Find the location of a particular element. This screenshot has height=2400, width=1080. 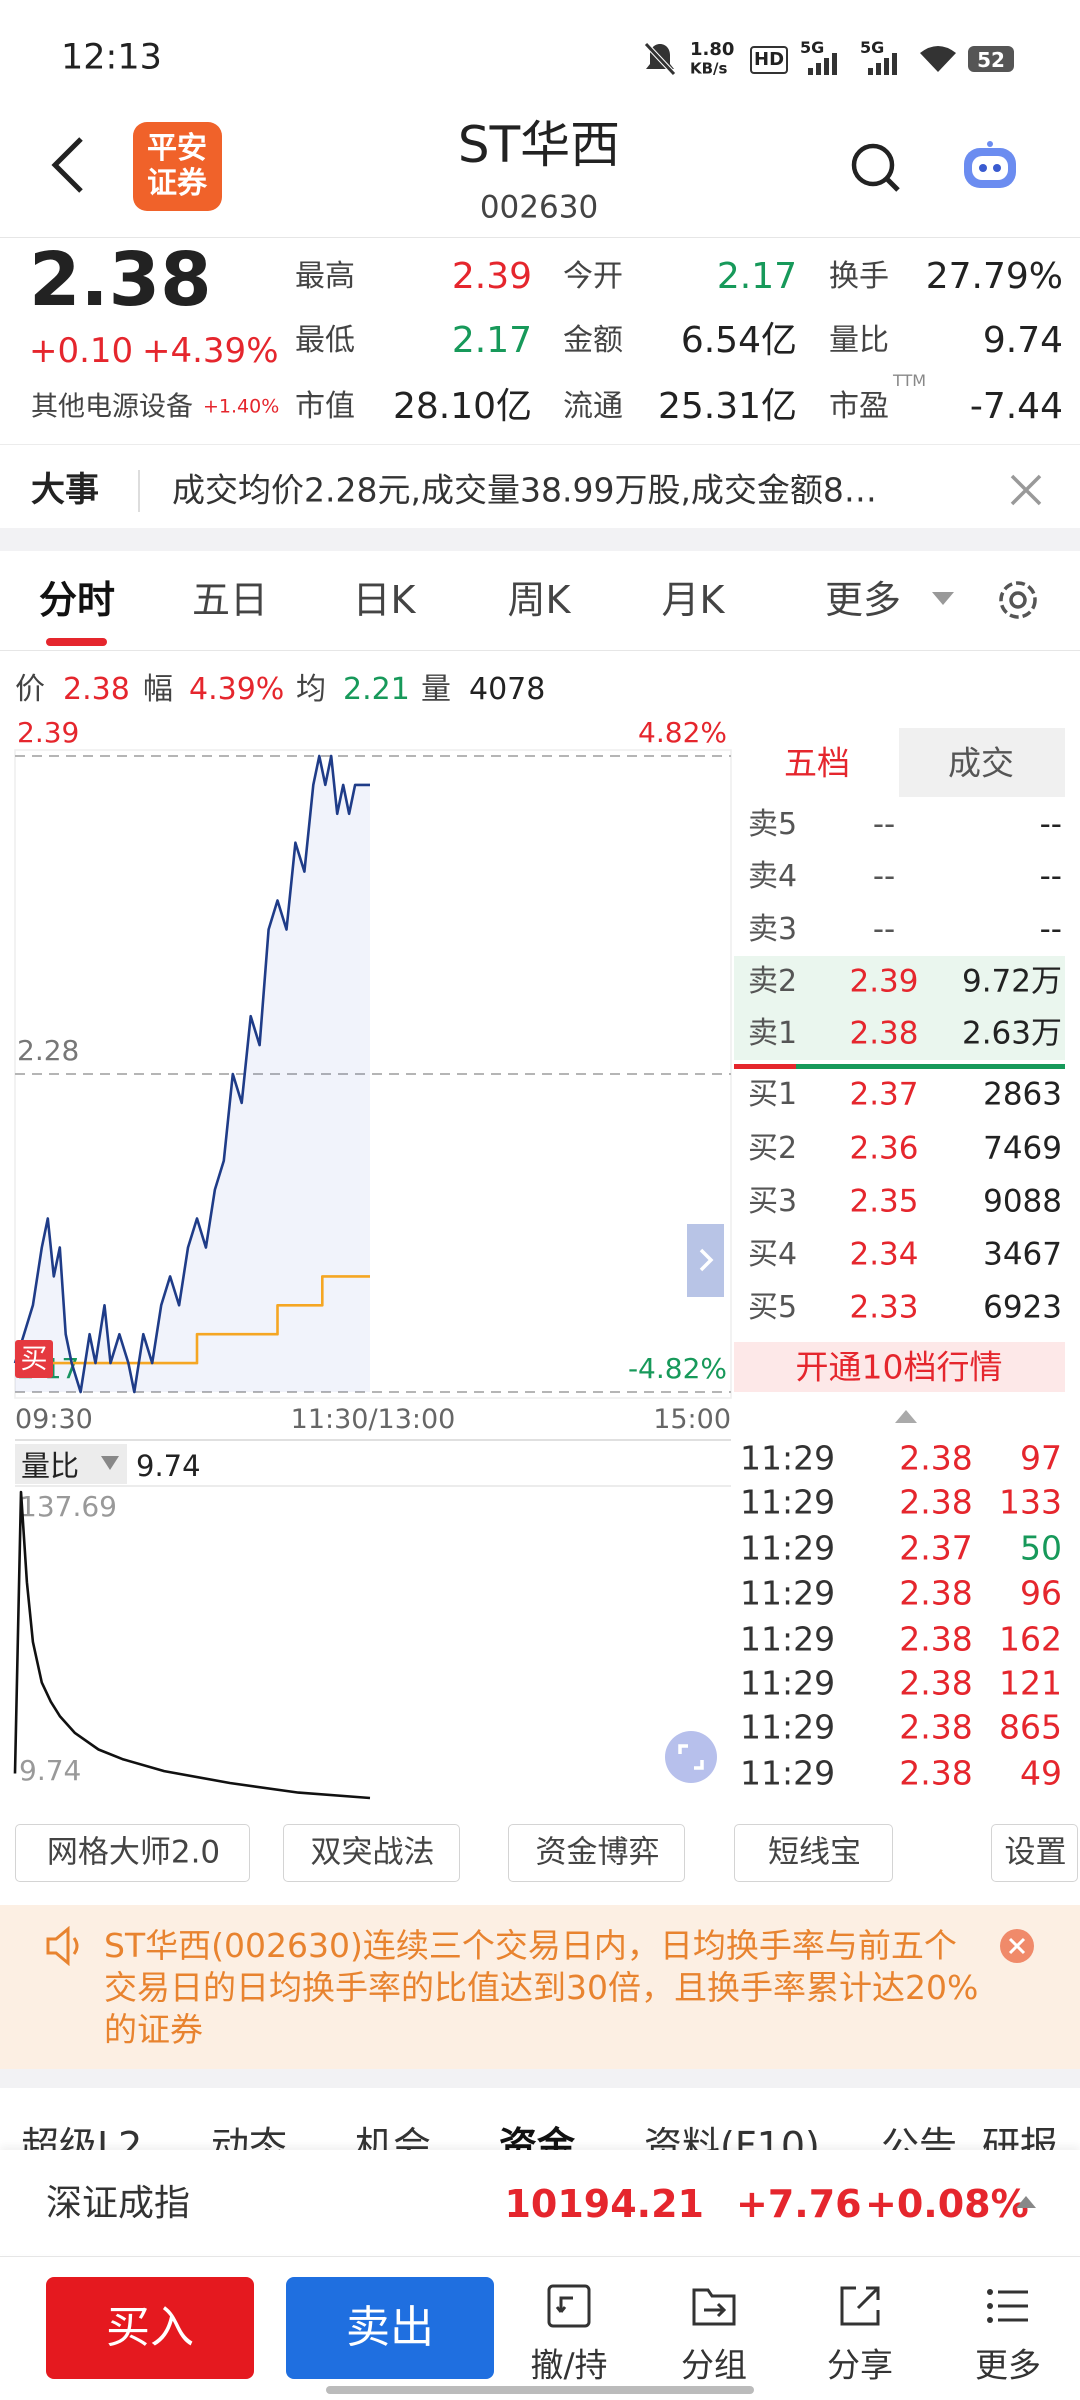

order-level: 卖2 is located at coordinates (773, 981).